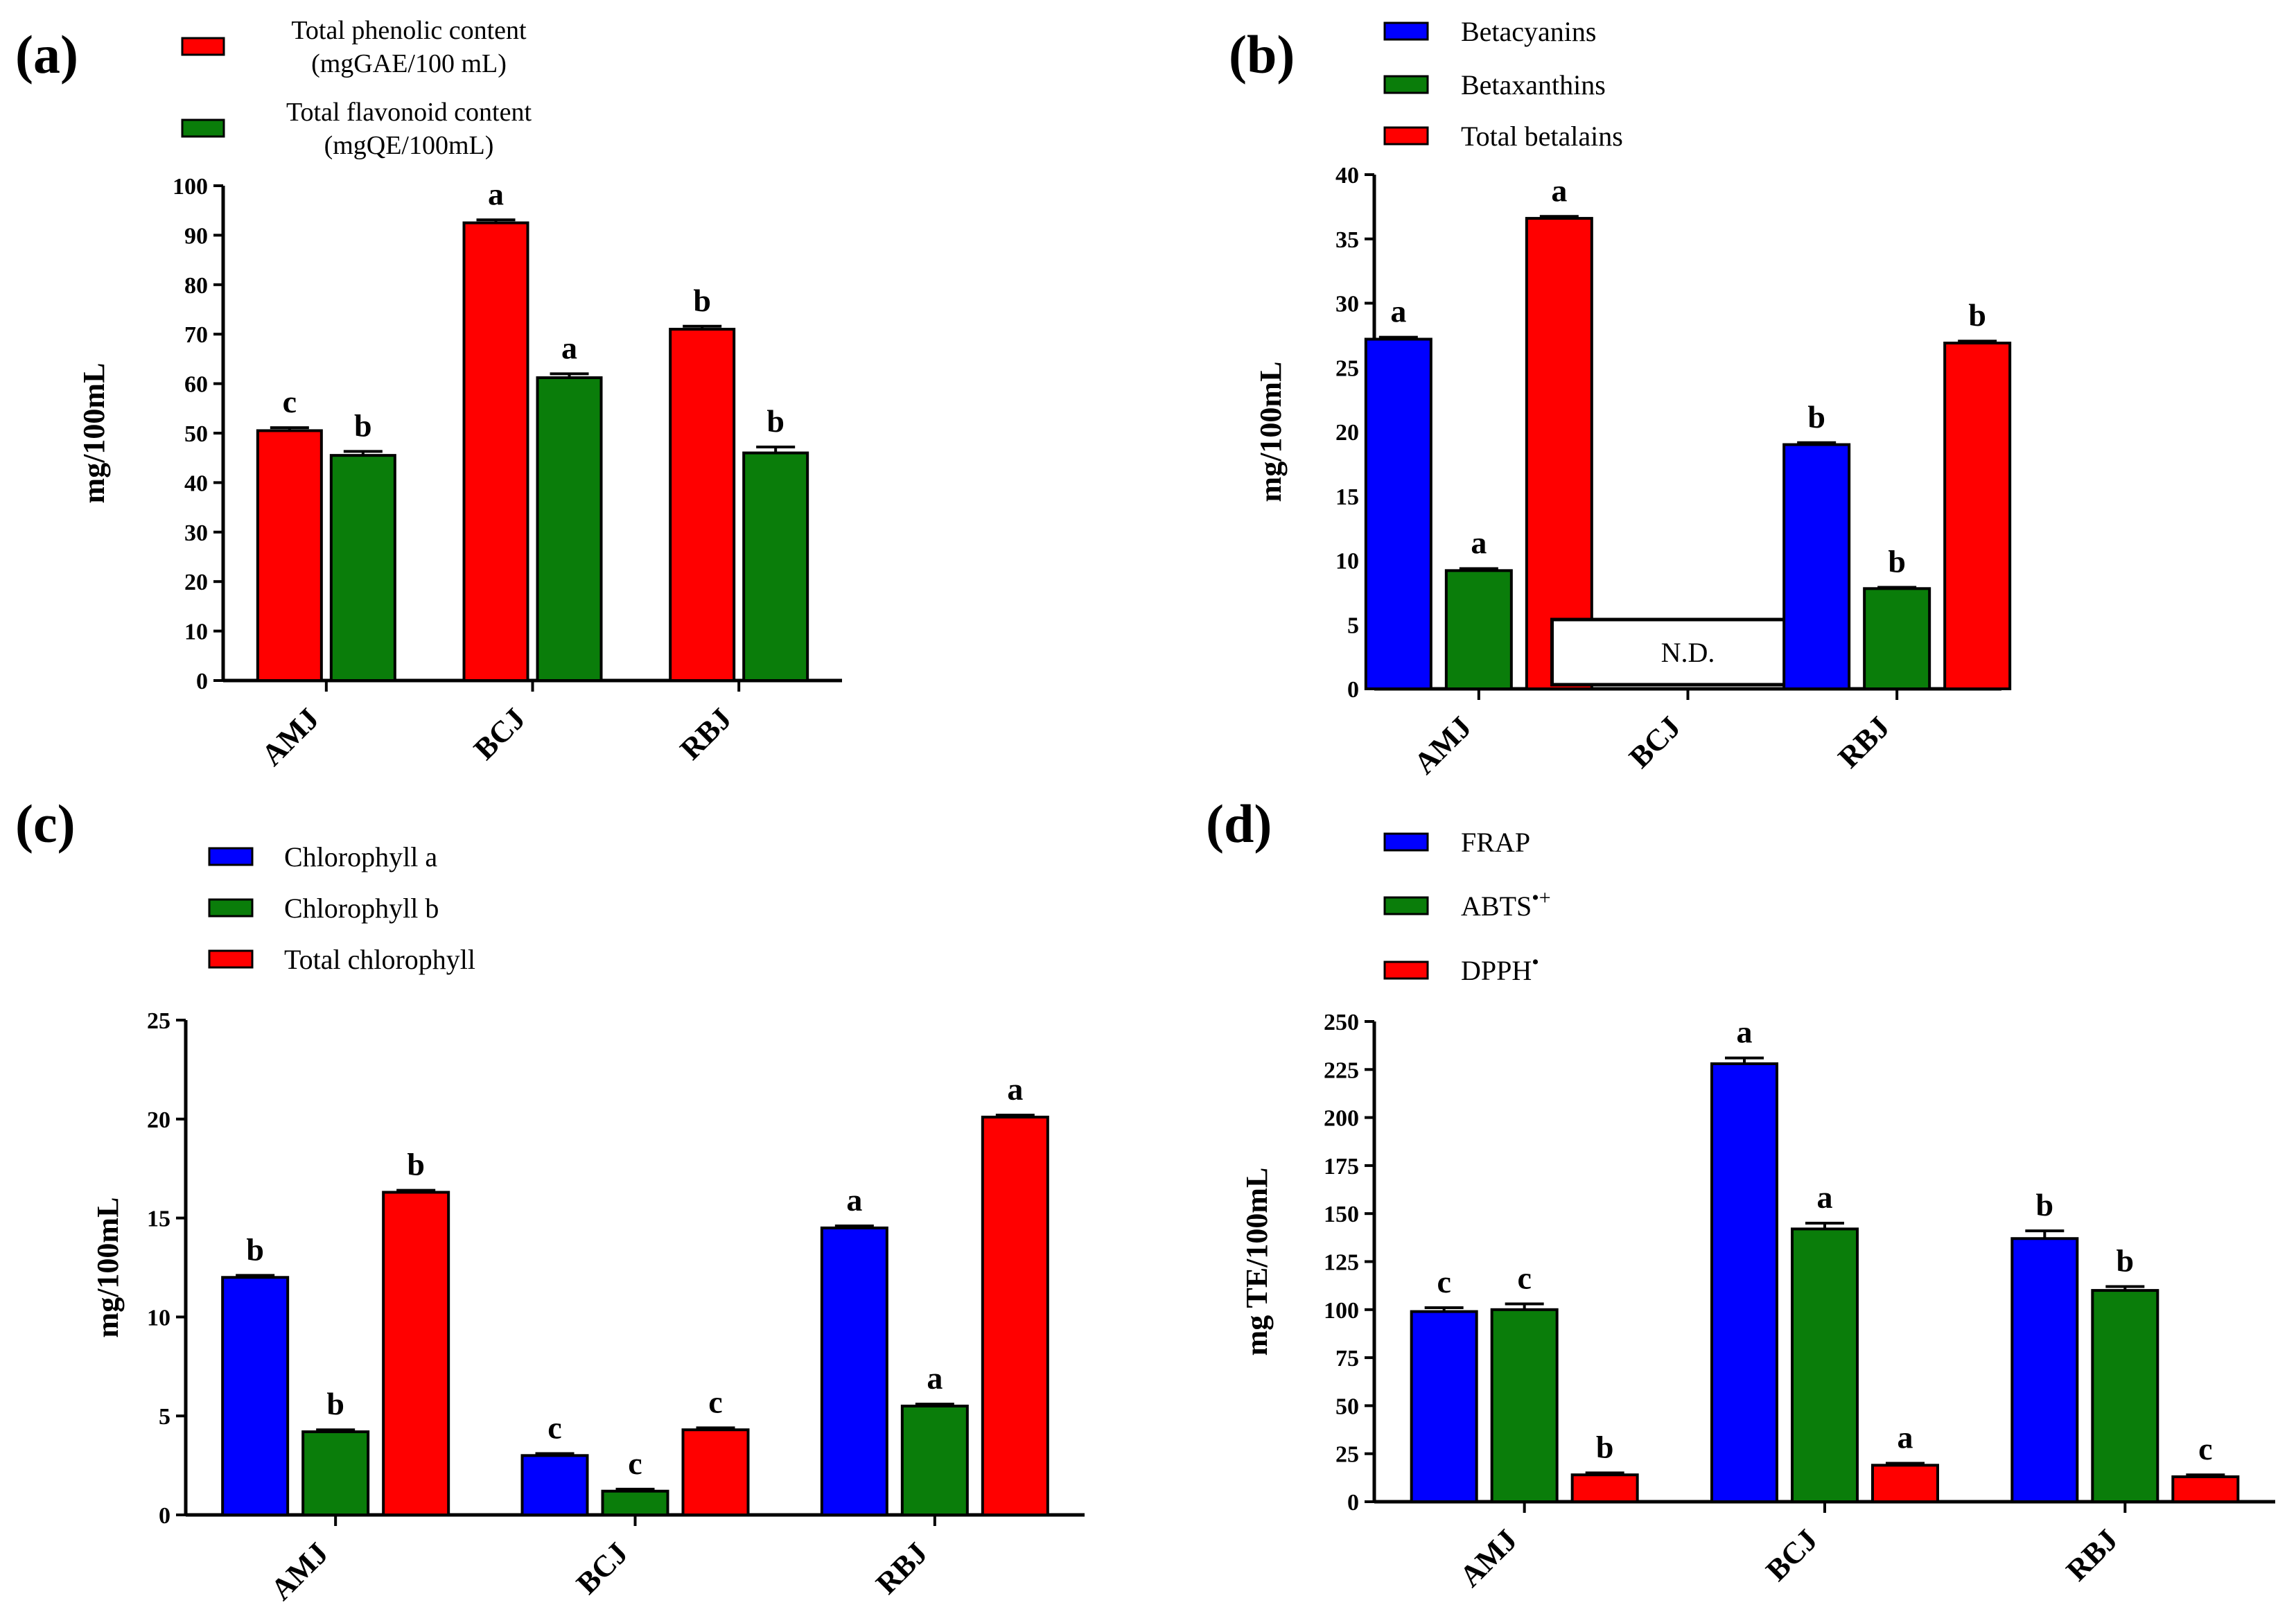  I want to click on legend-label: Total betalains, so click(1542, 136).